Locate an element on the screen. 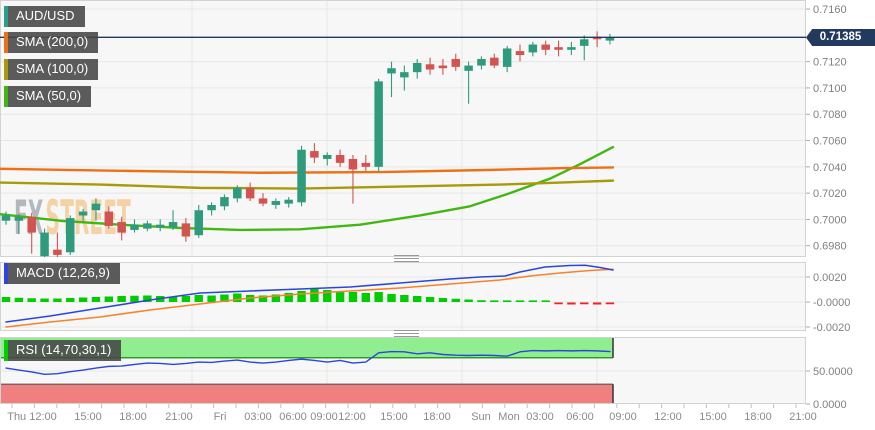  sma-200-chip: SMA (200,0) is located at coordinates (51, 42).